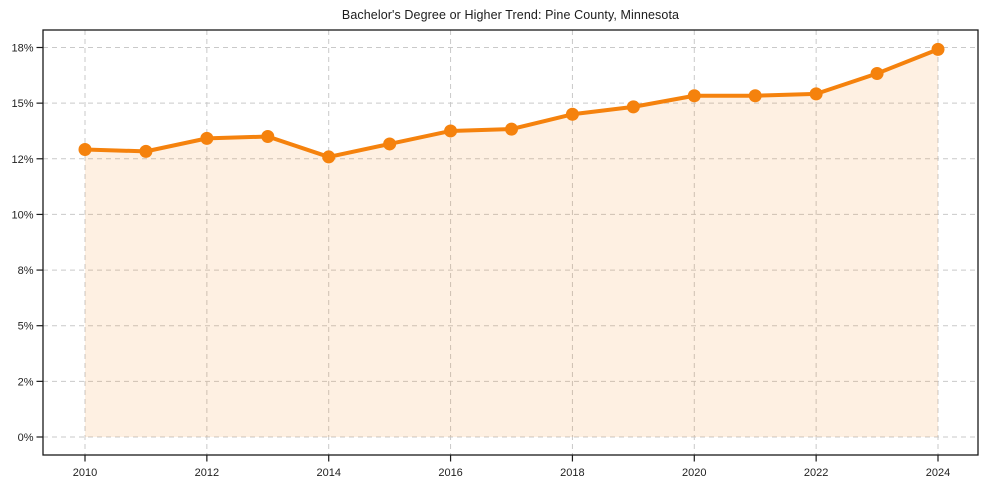 The width and height of the screenshot is (989, 490). I want to click on x-tick-label: 2024, so click(938, 473).